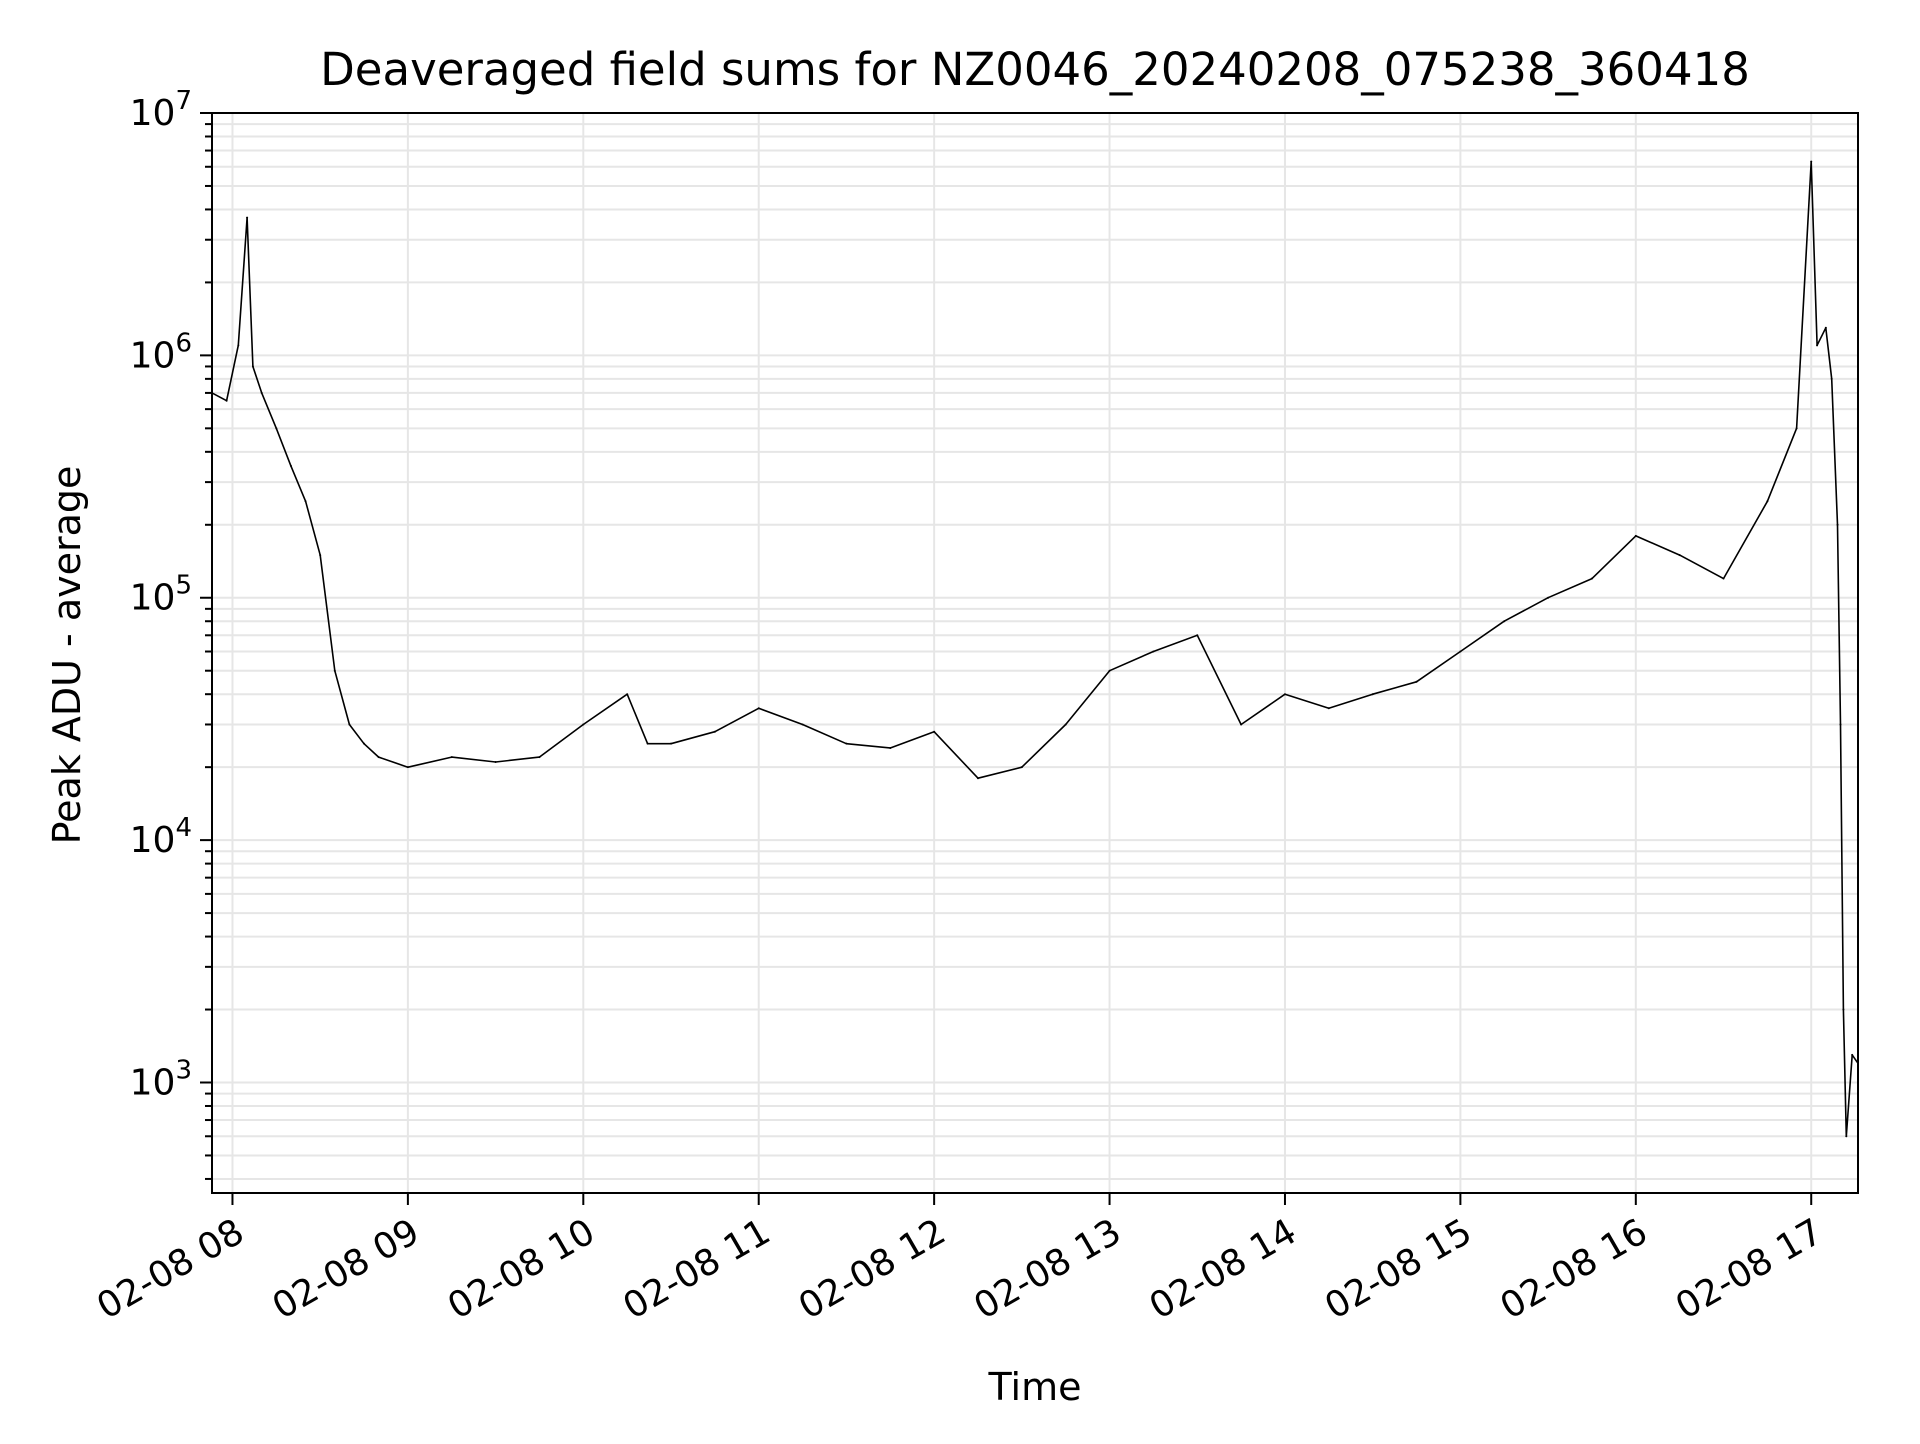 Image resolution: width=1920 pixels, height=1444 pixels. What do you see at coordinates (161, 837) in the screenshot?
I see `y-tick-label: 10⁴` at bounding box center [161, 837].